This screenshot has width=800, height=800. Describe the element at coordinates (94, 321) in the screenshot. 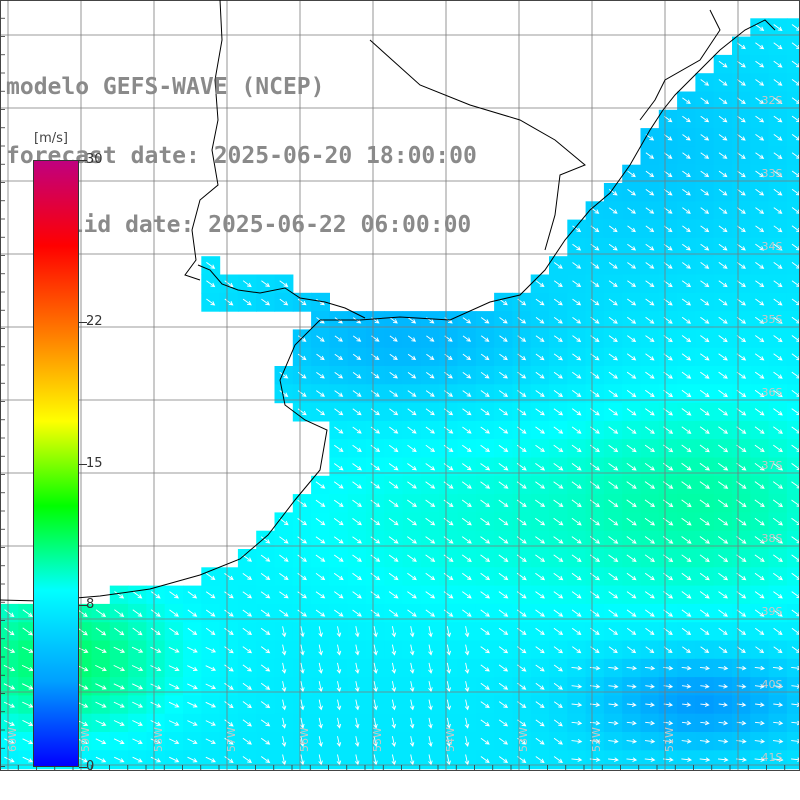

I see `colorbar-tick-label: 22` at that location.